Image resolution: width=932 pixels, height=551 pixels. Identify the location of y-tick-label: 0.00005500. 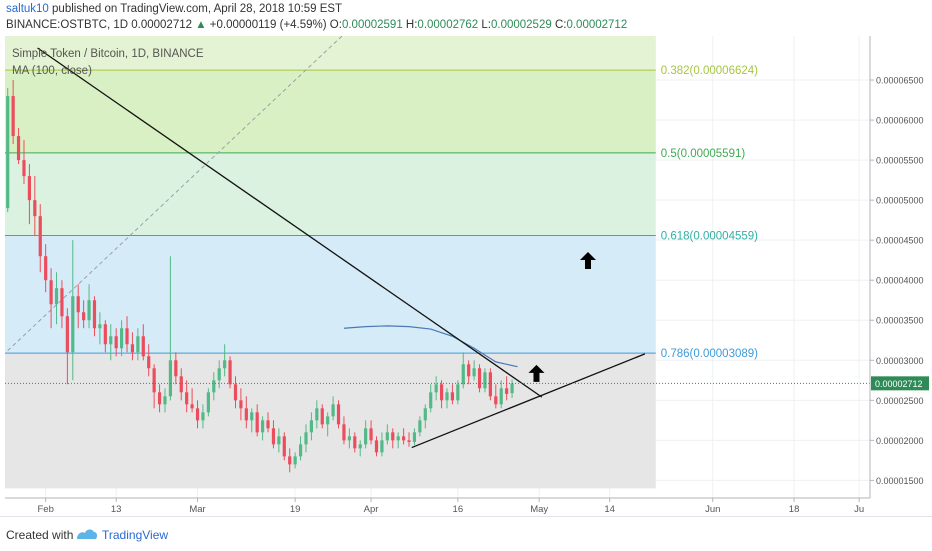
(900, 161).